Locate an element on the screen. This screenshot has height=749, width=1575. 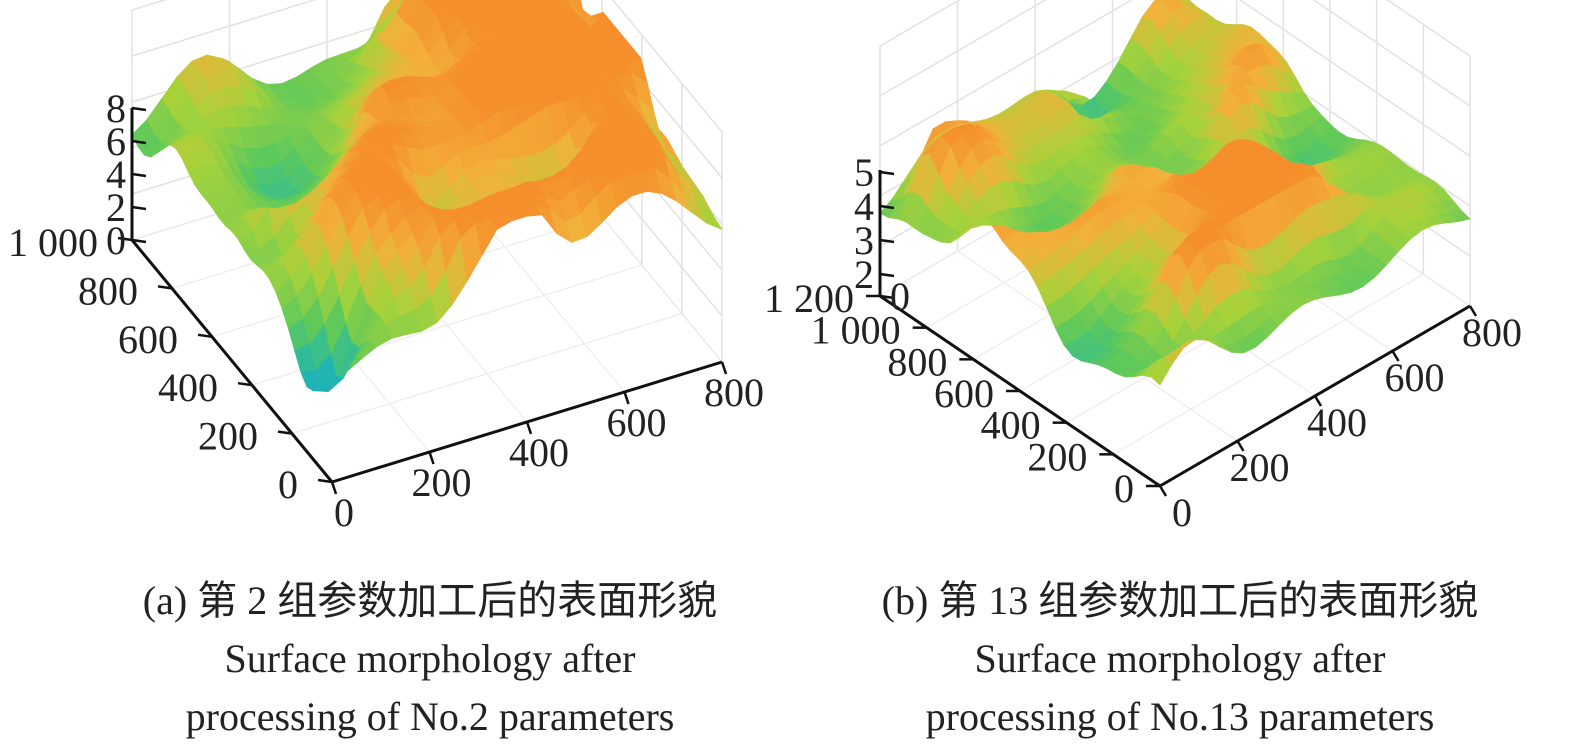
y-tick-label: 1 200 is located at coordinates (809, 298).